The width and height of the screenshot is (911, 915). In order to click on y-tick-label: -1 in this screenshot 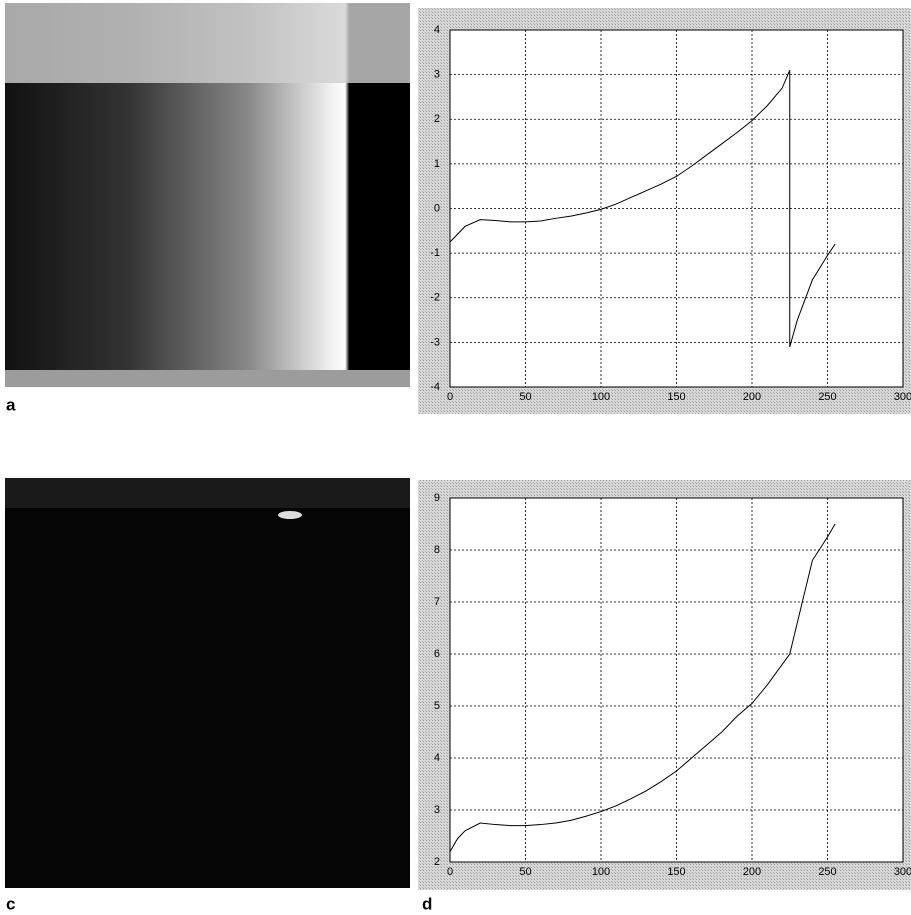, I will do `click(435, 253)`.